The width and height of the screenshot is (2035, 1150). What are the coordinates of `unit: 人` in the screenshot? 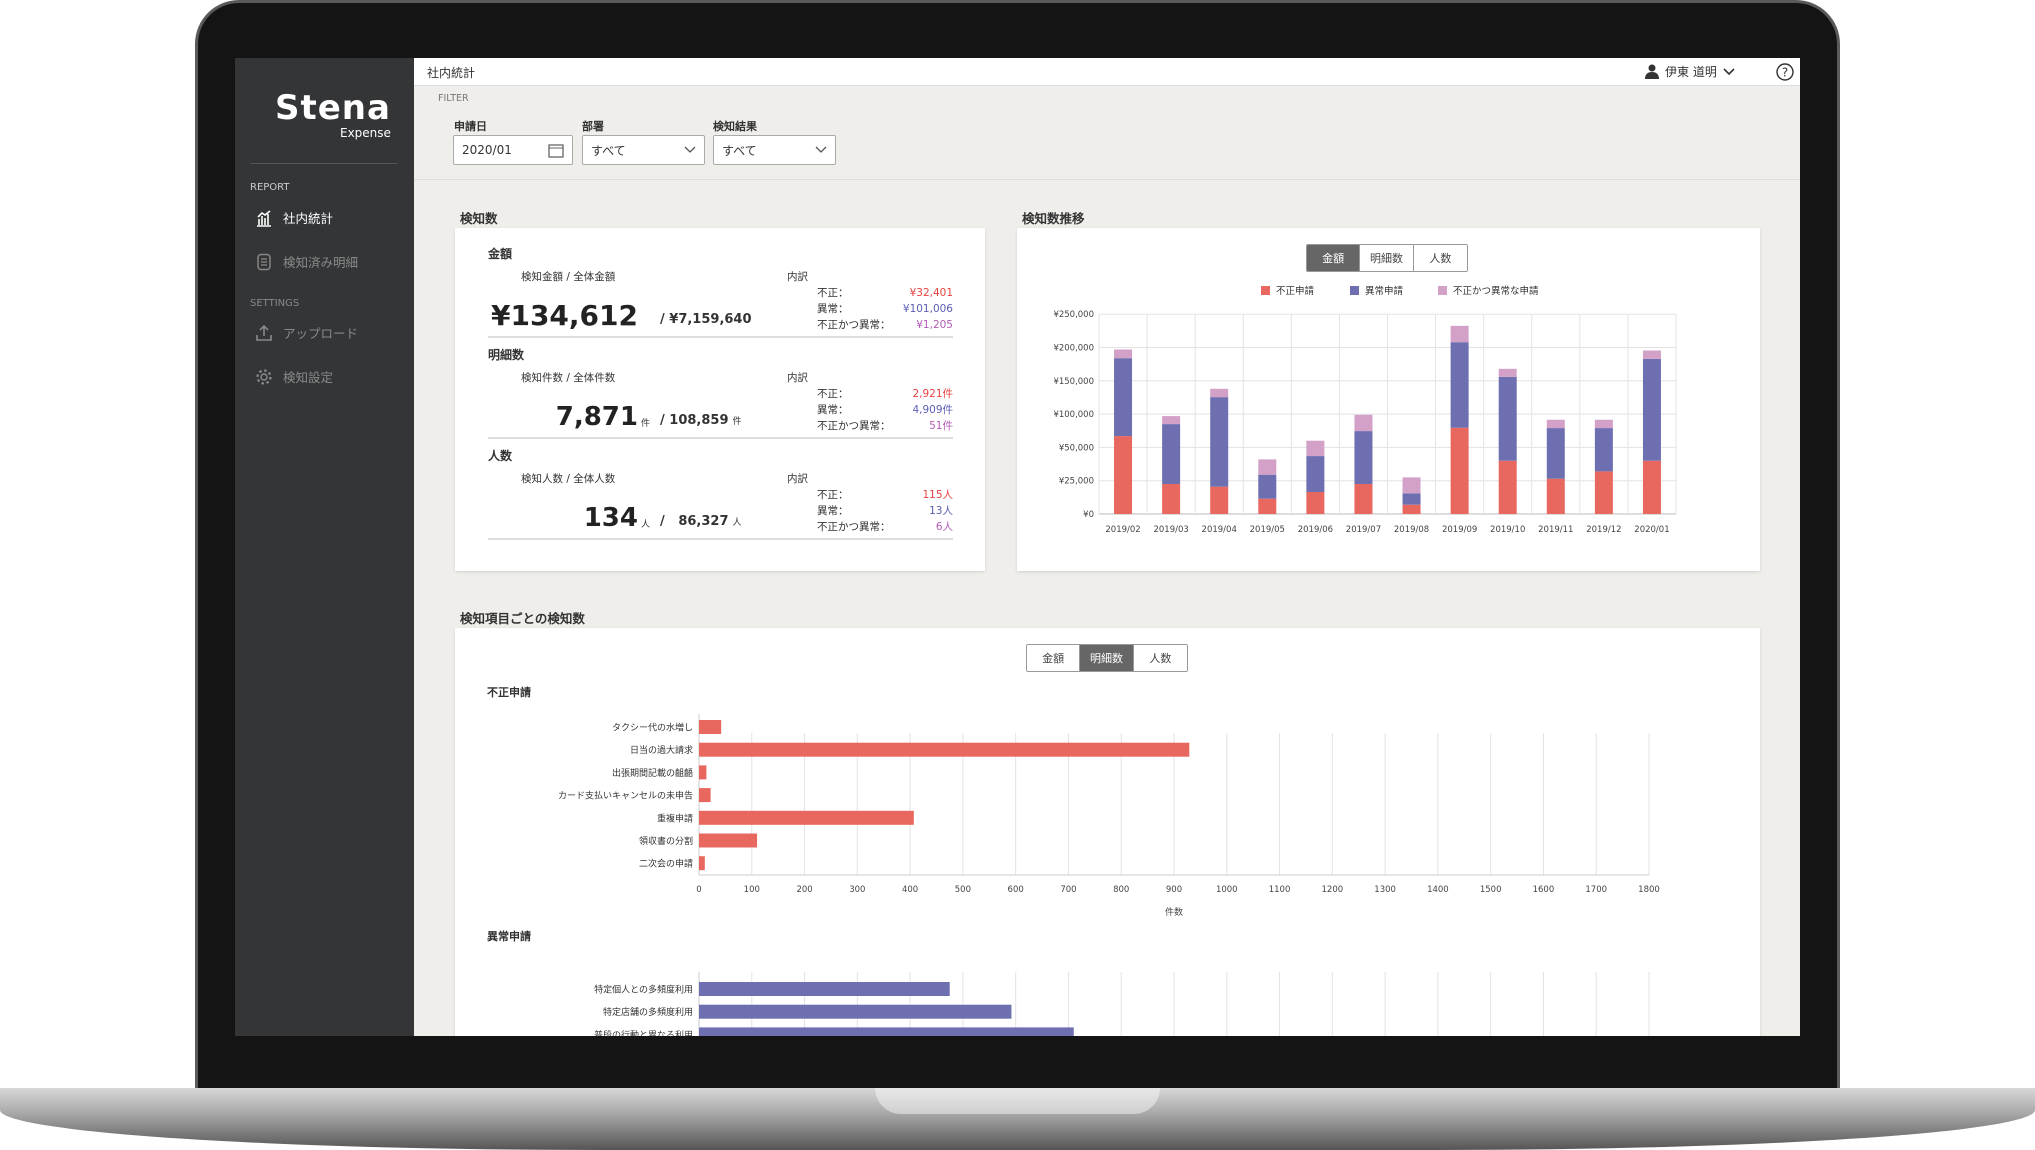 It's located at (646, 525).